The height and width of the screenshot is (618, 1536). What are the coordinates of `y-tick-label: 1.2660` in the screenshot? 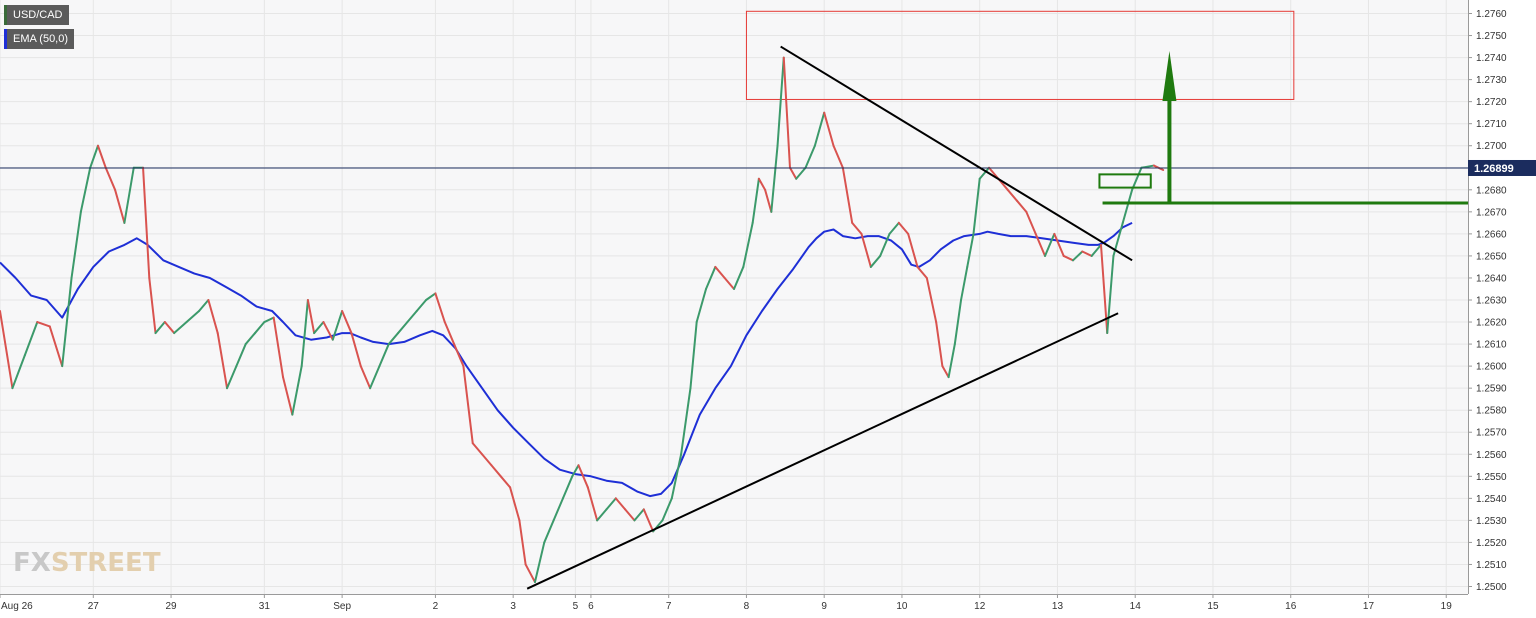 It's located at (1491, 234).